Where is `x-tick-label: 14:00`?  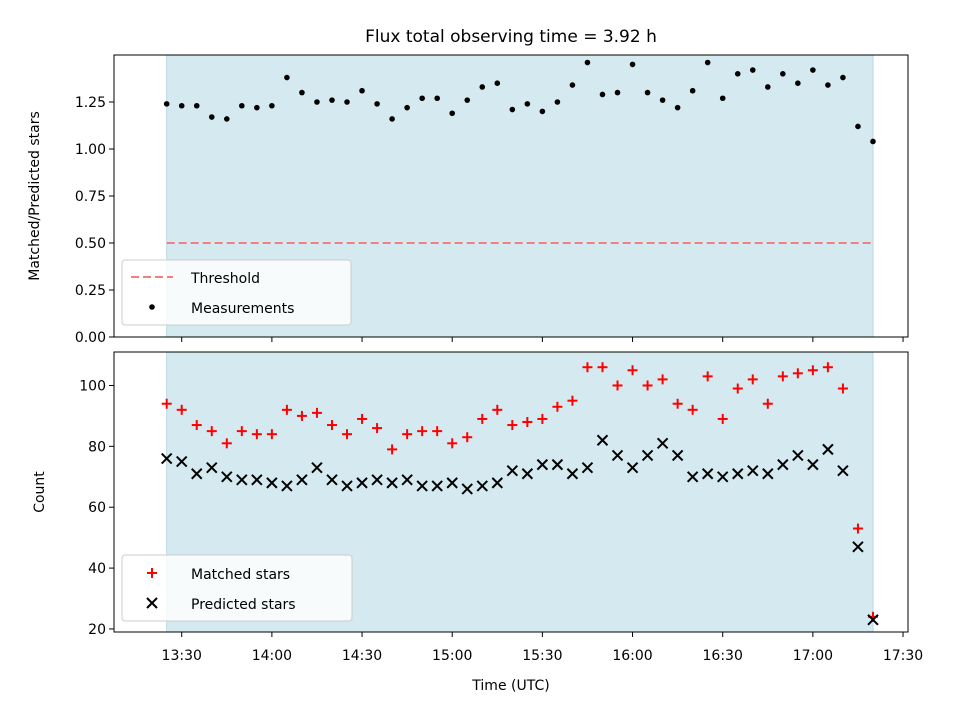 x-tick-label: 14:00 is located at coordinates (272, 656).